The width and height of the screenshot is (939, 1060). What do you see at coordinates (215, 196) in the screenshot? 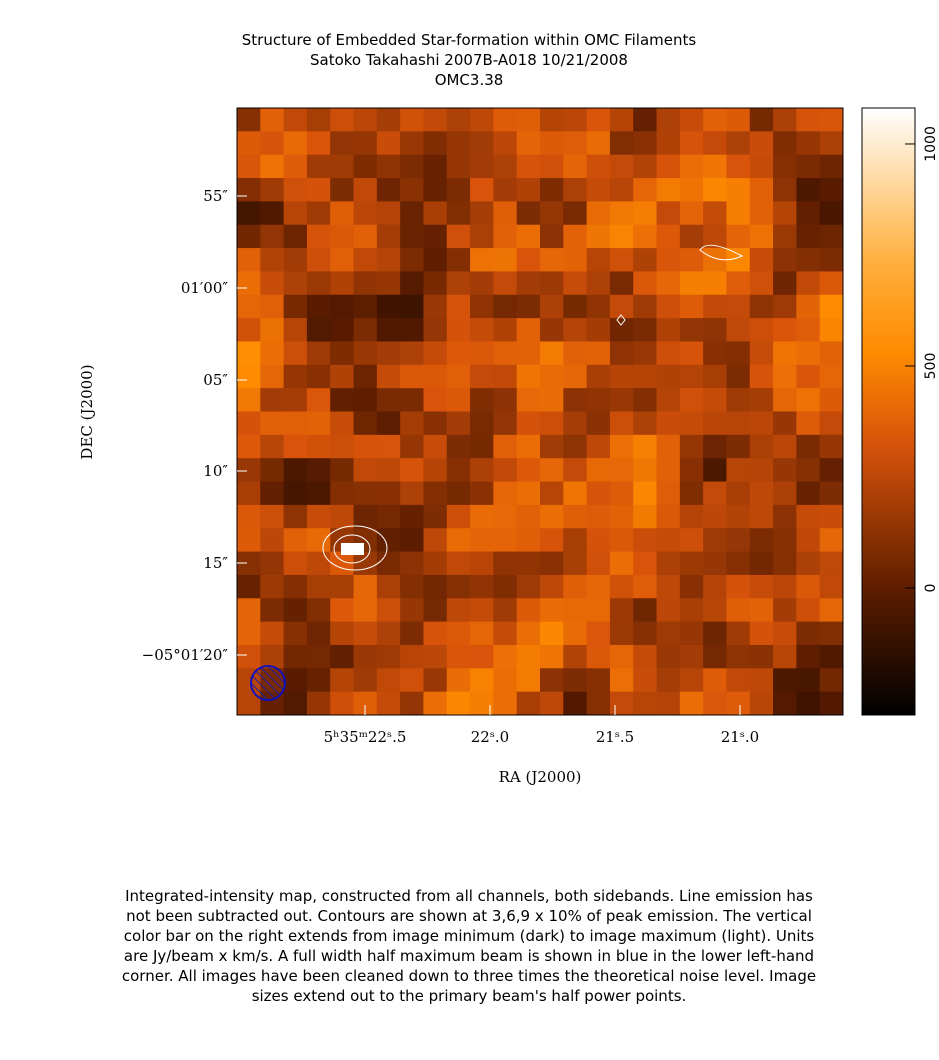
I see `y-tick-label: 55″` at bounding box center [215, 196].